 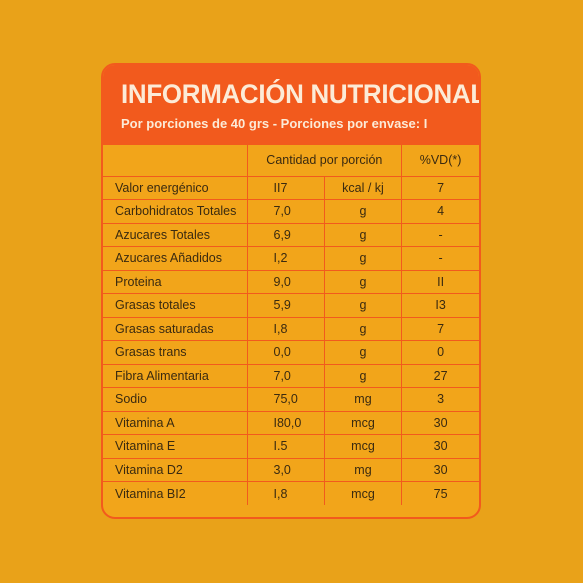 What do you see at coordinates (285, 399) in the screenshot?
I see `nutrient-amount: 75,0` at bounding box center [285, 399].